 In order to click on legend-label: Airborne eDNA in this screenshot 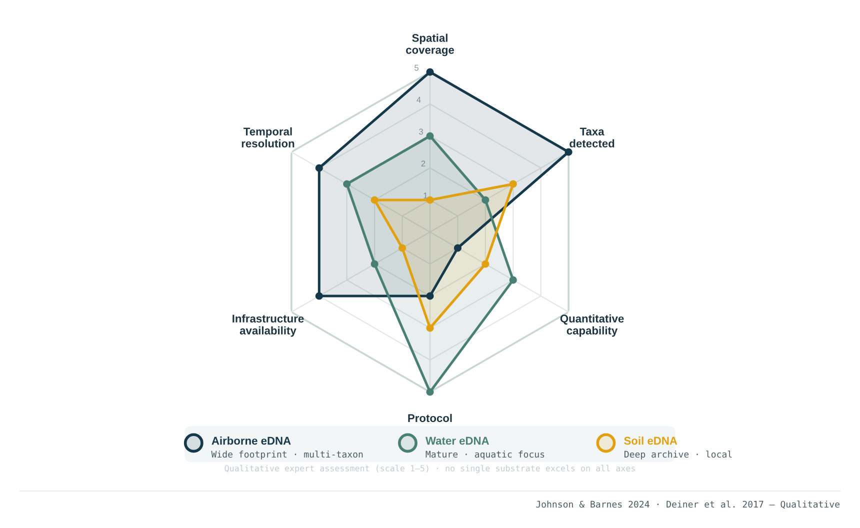, I will do `click(251, 440)`.